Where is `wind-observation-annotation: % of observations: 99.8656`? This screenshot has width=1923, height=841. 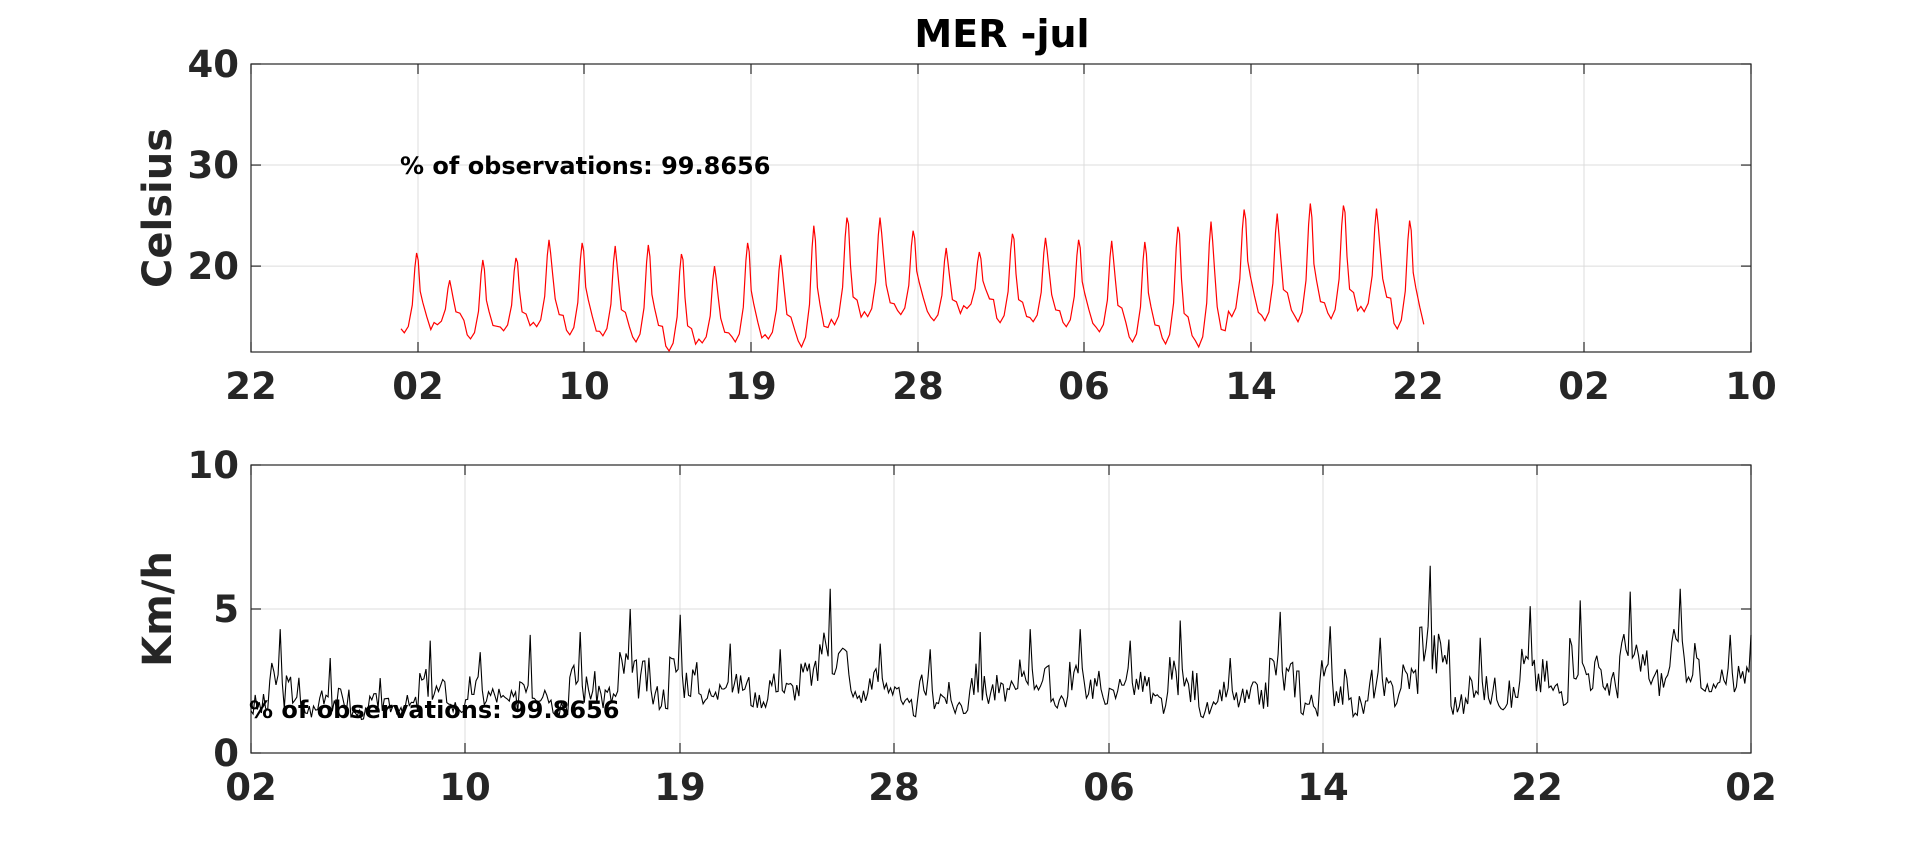
wind-observation-annotation: % of observations: 99.8656 is located at coordinates (434, 710).